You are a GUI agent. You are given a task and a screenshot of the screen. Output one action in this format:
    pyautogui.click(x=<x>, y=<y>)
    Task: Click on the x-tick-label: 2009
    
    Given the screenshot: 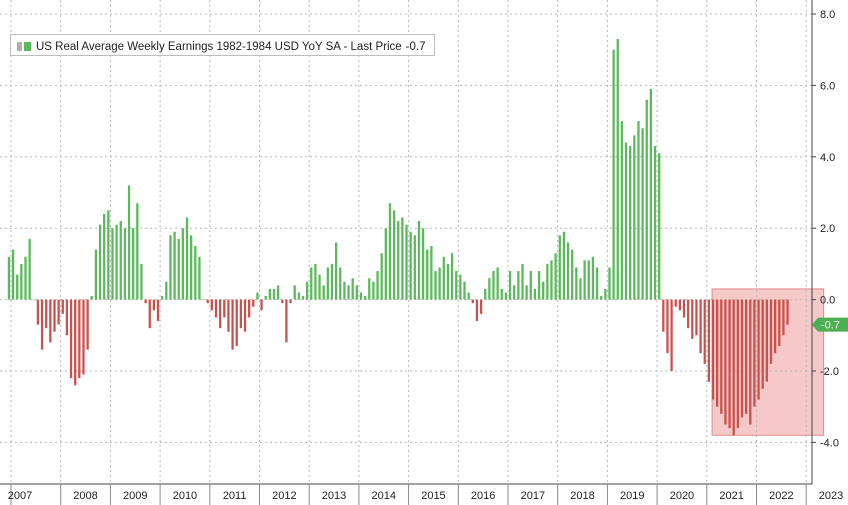 What is the action you would take?
    pyautogui.click(x=135, y=496)
    